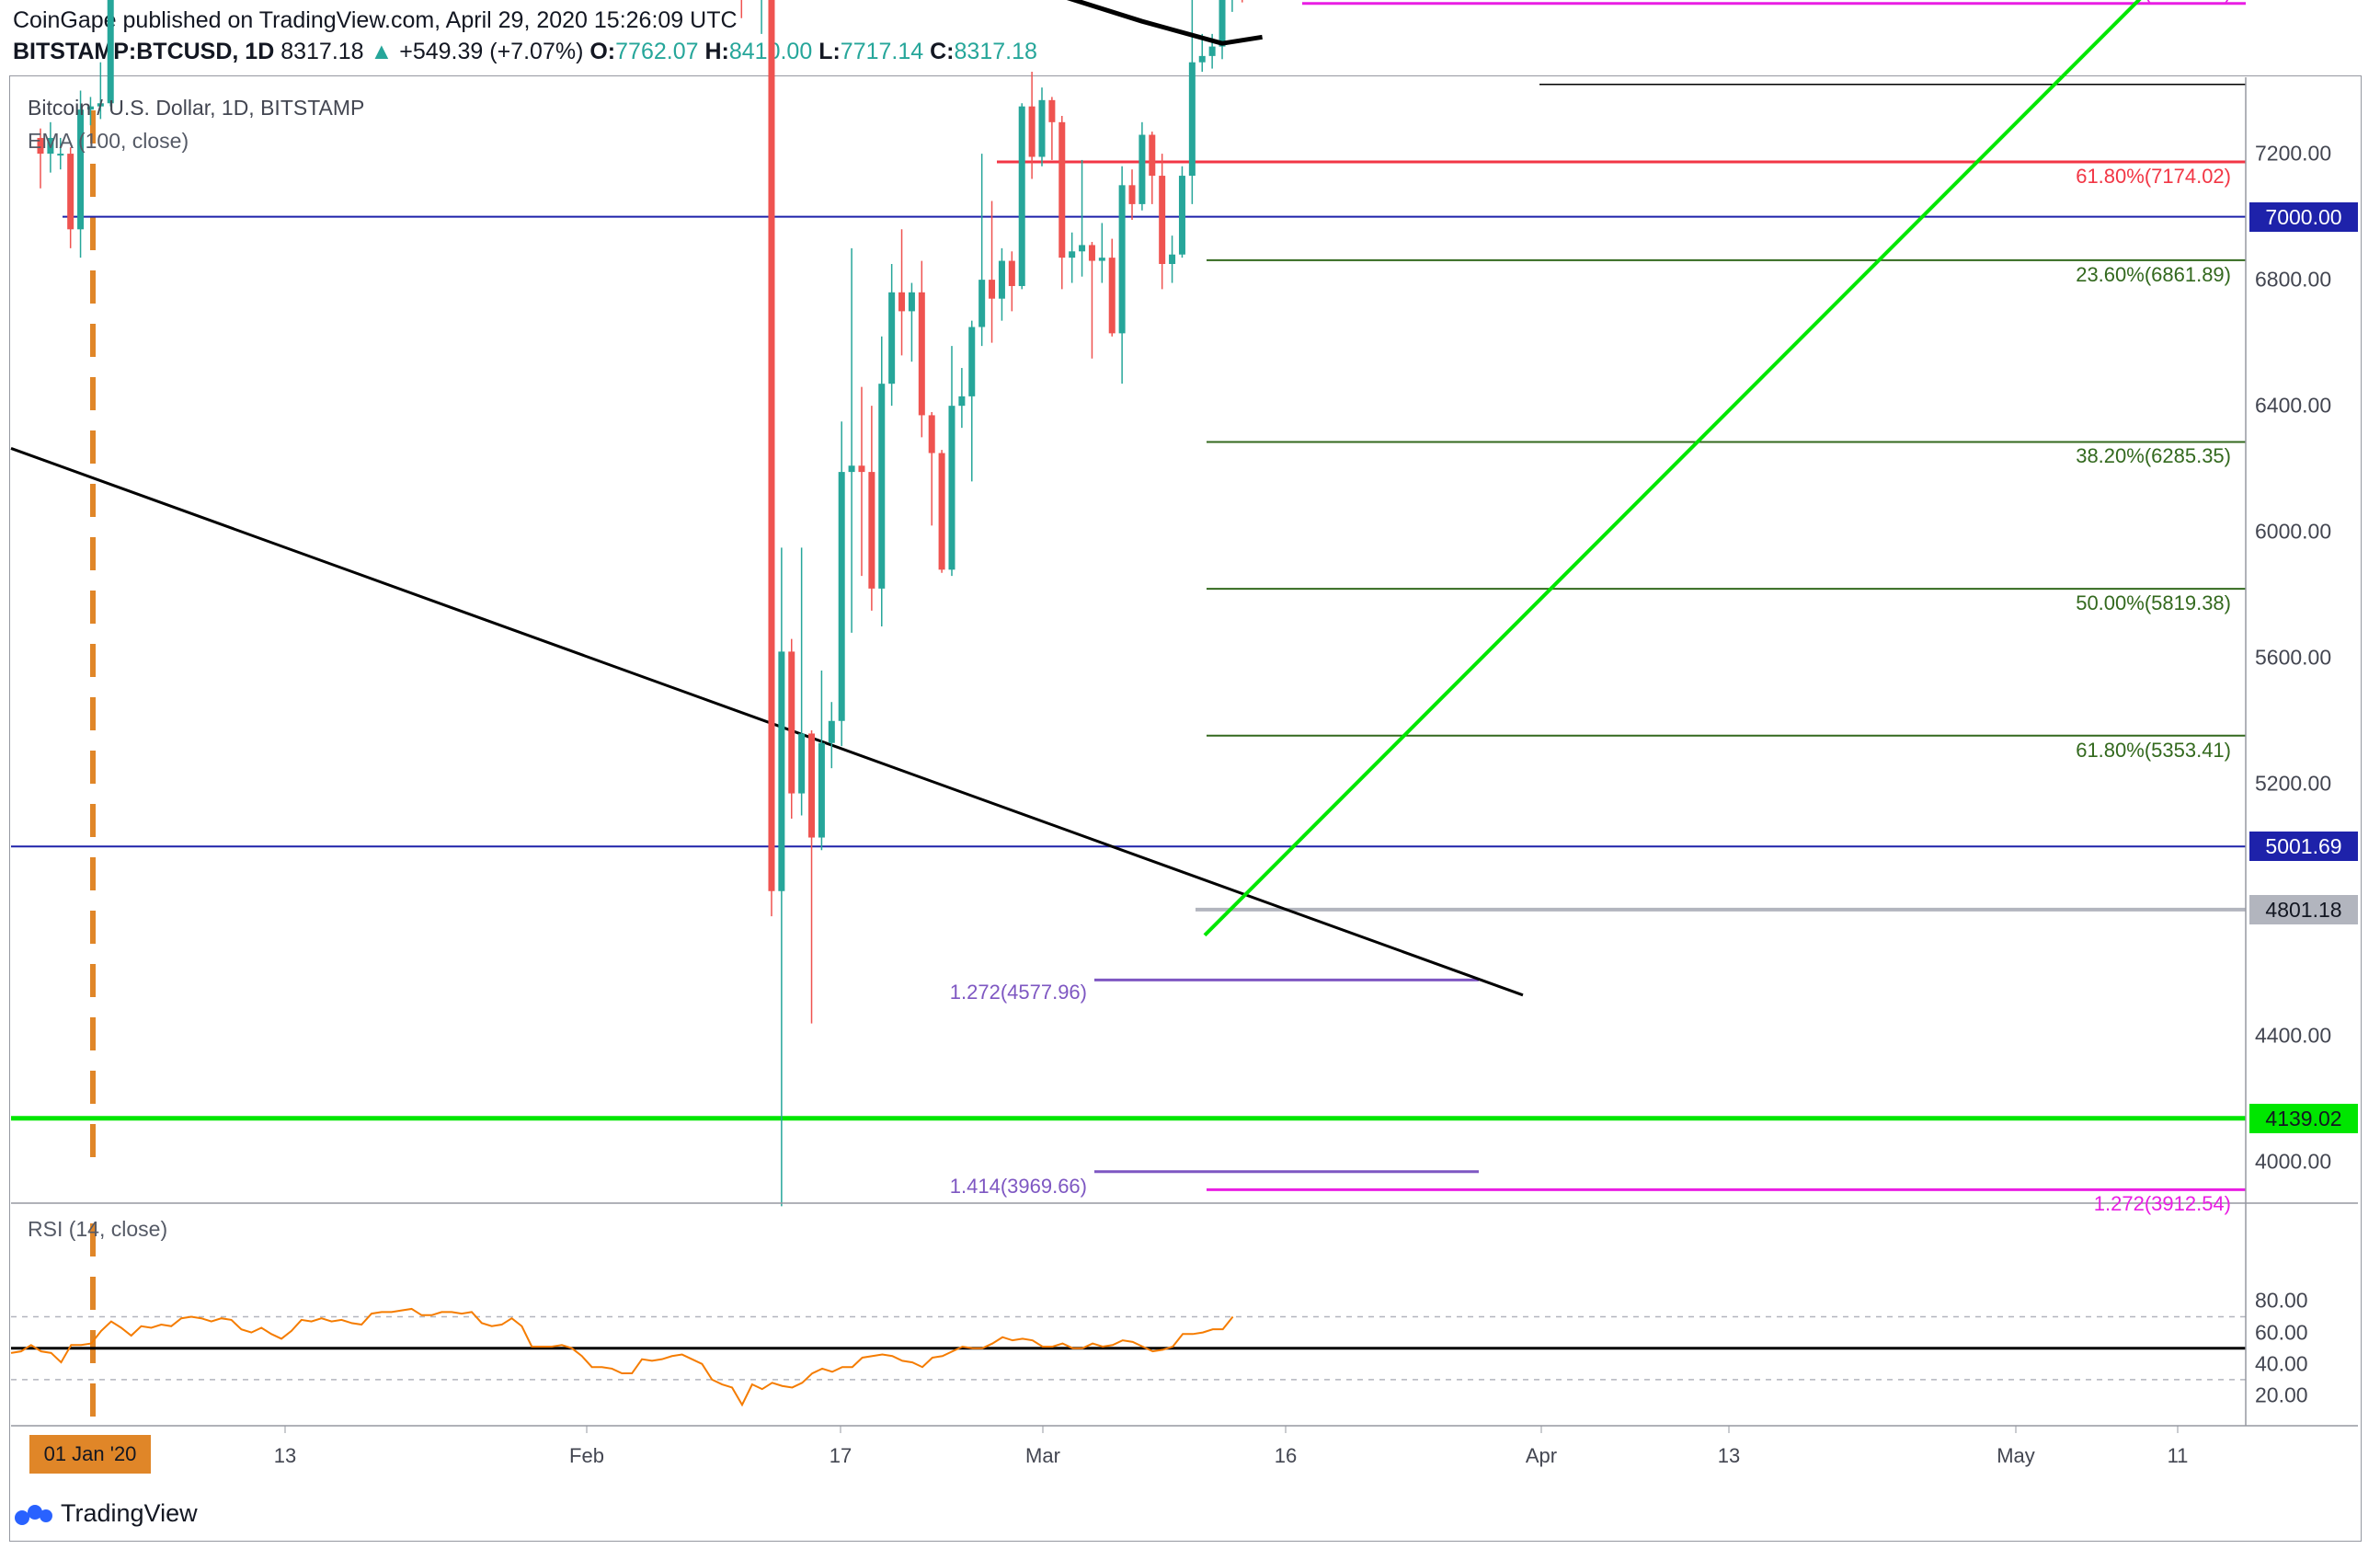  I want to click on rsi-line, so click(622, 1357).